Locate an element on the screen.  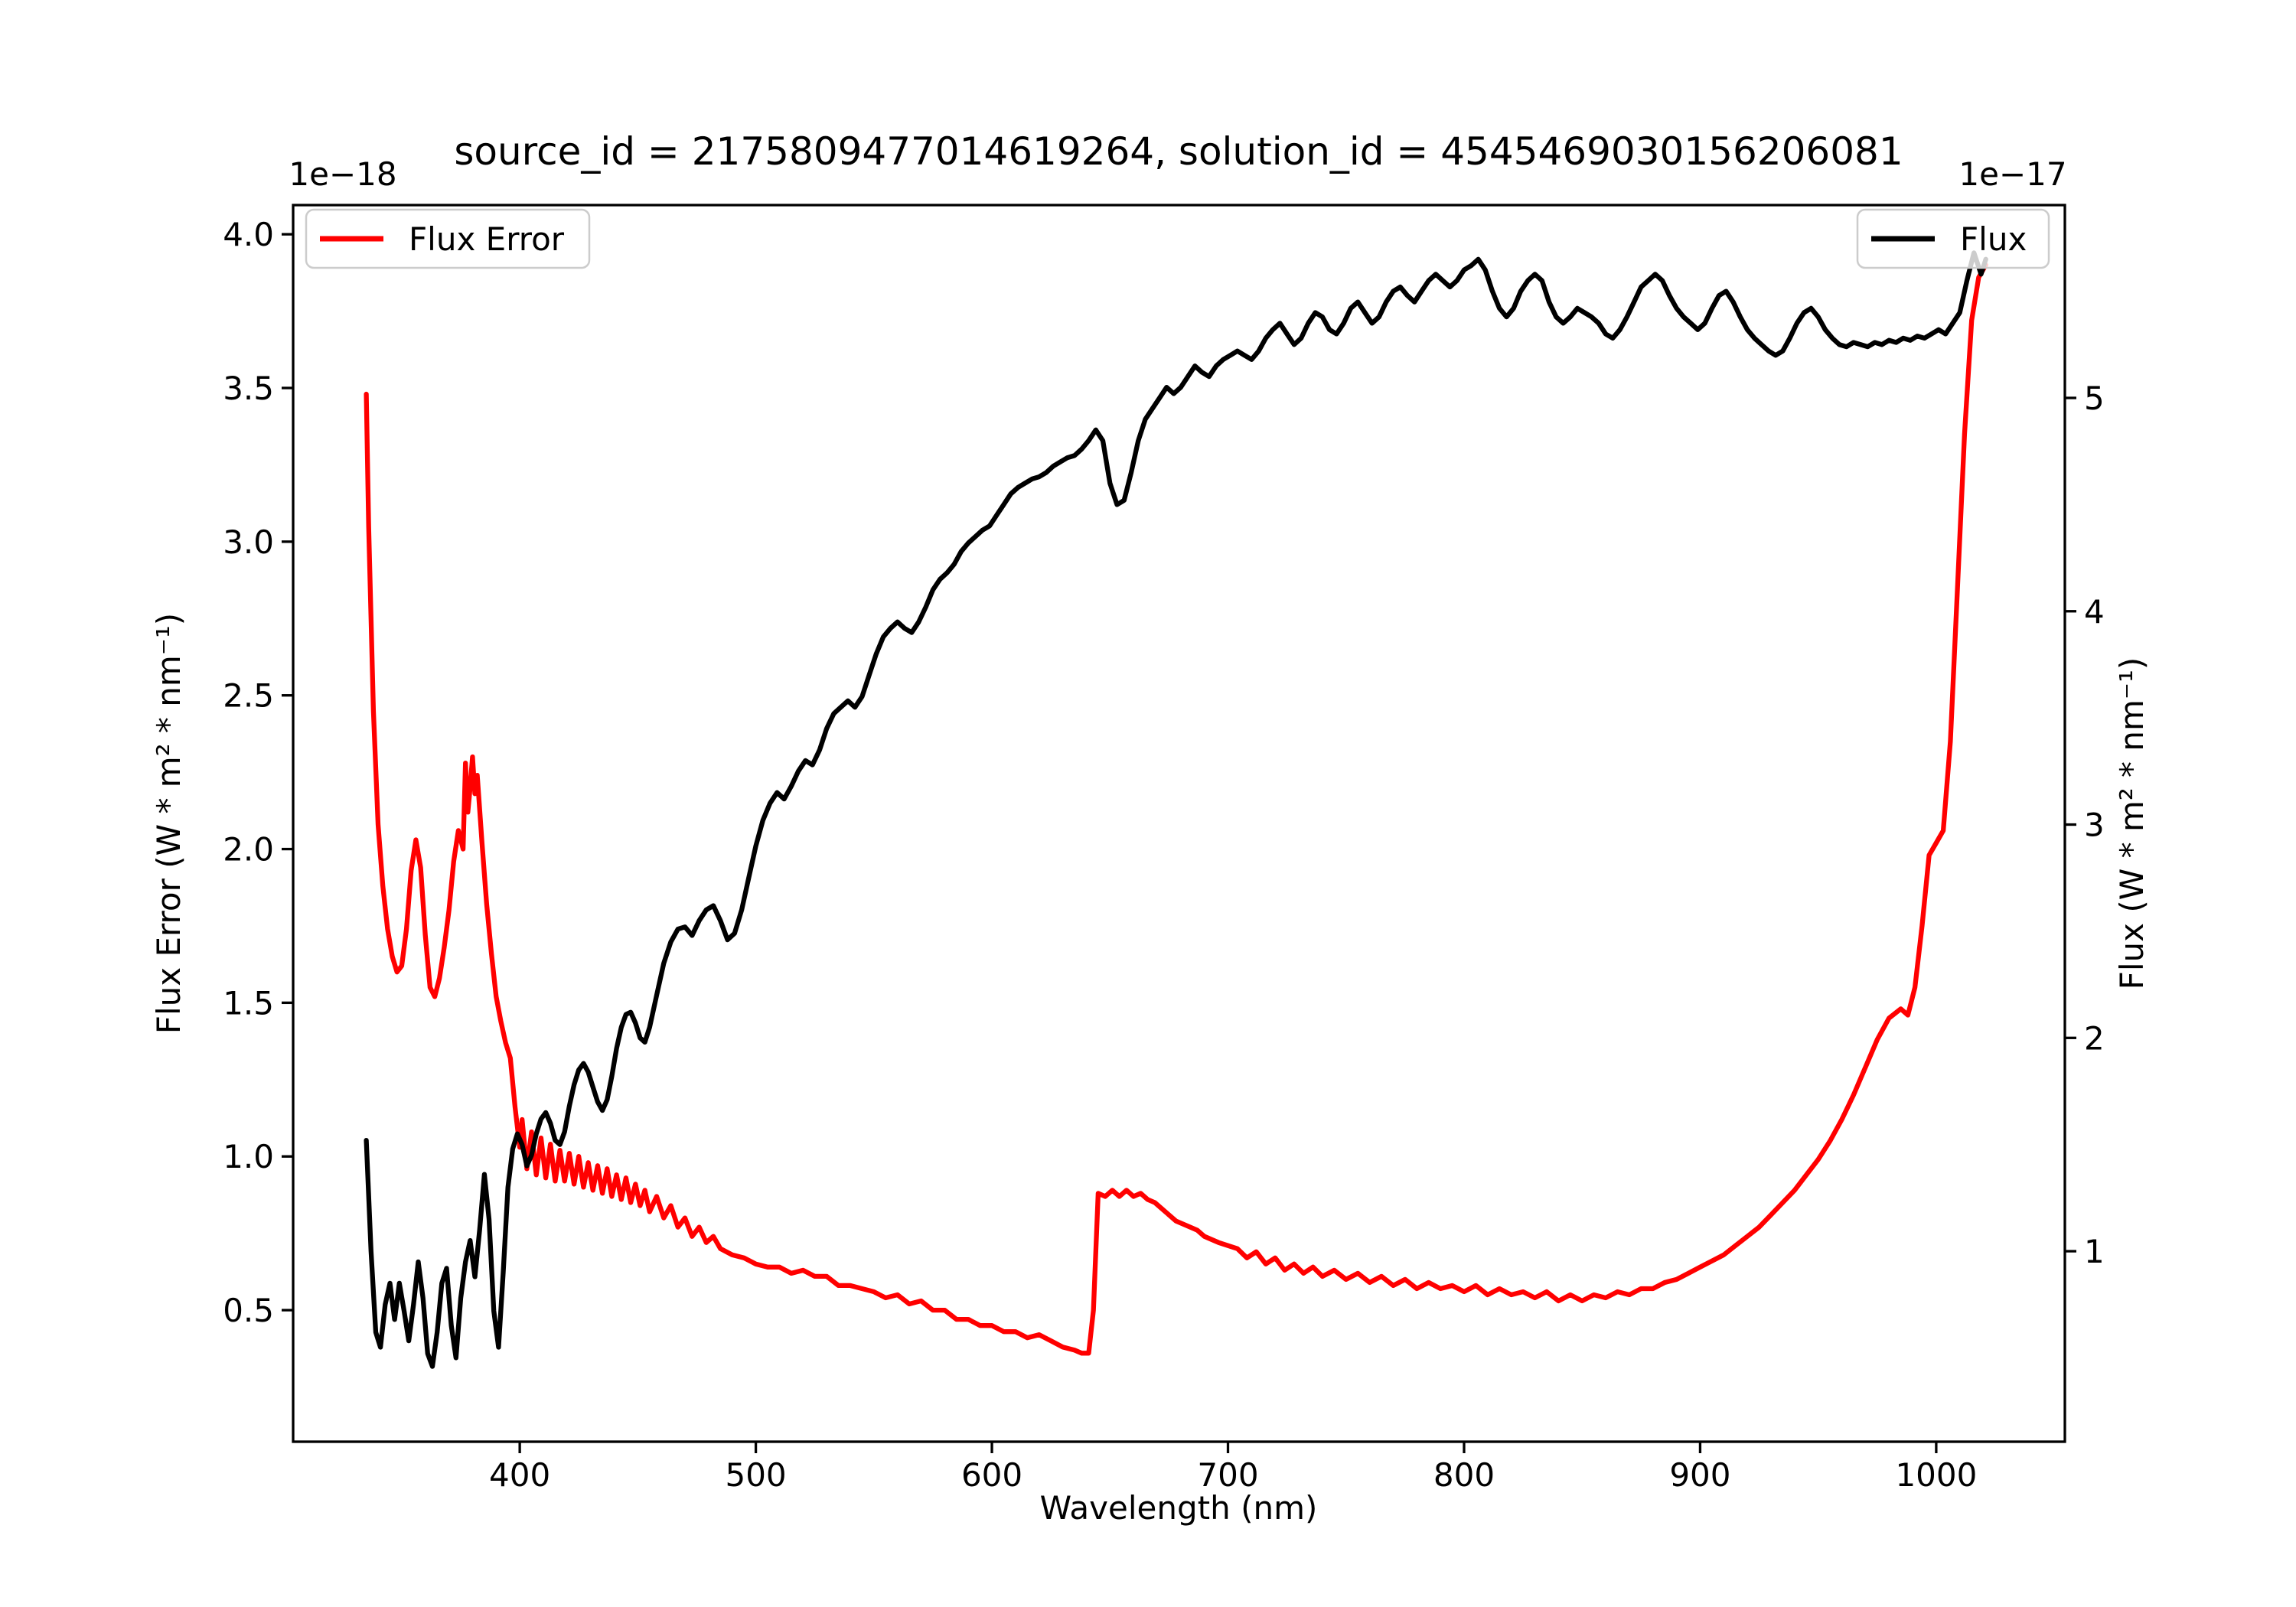
x-axis-label: Wavelength (nm) is located at coordinates (1179, 1508).